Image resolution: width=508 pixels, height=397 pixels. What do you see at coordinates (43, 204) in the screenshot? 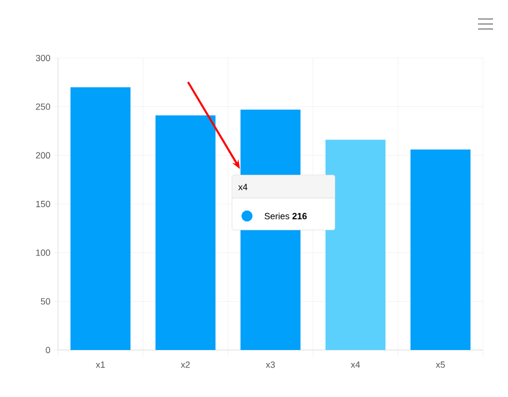
I see `y-tick-label: 150` at bounding box center [43, 204].